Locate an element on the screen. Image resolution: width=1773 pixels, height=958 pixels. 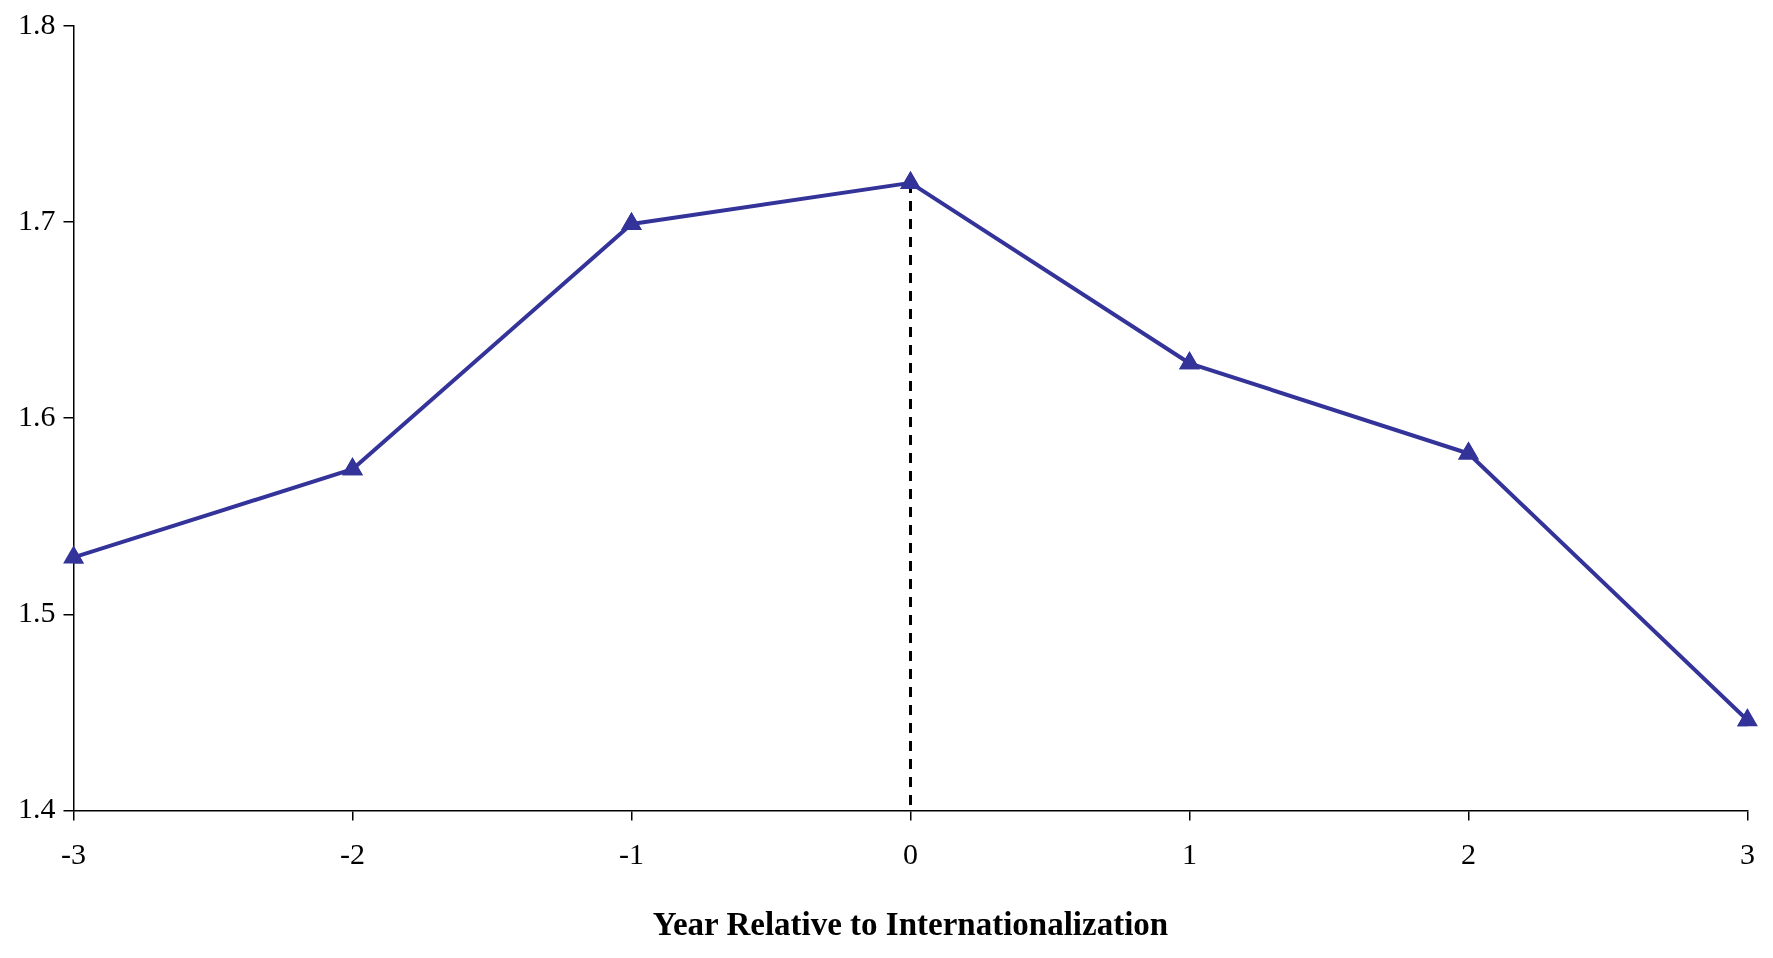
x-tick-label: 0 is located at coordinates (910, 854).